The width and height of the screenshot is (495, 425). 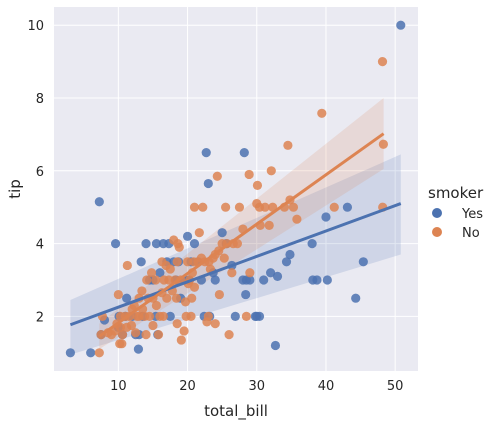 I want to click on legend-title: smoker, so click(x=456, y=193).